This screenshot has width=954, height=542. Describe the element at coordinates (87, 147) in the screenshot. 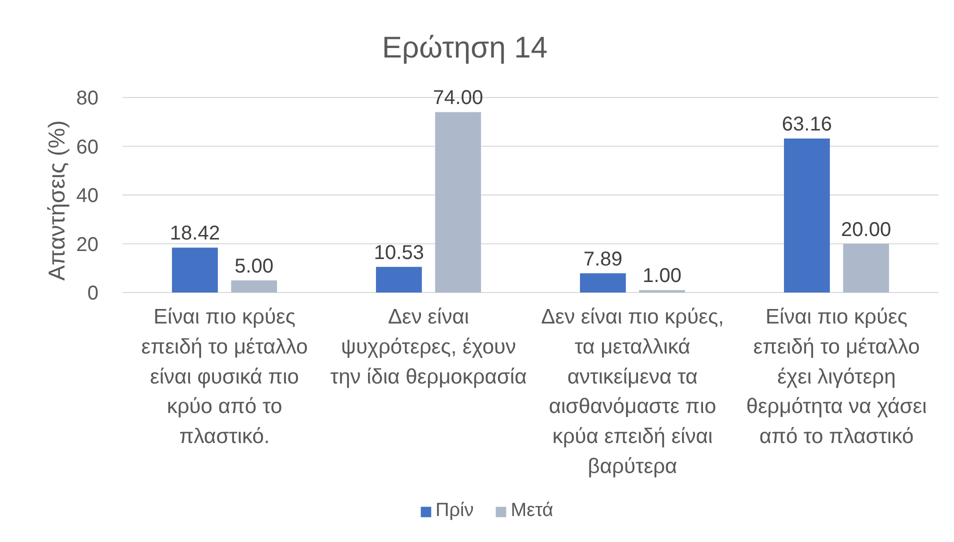

I see `y-tick-label: 60` at that location.